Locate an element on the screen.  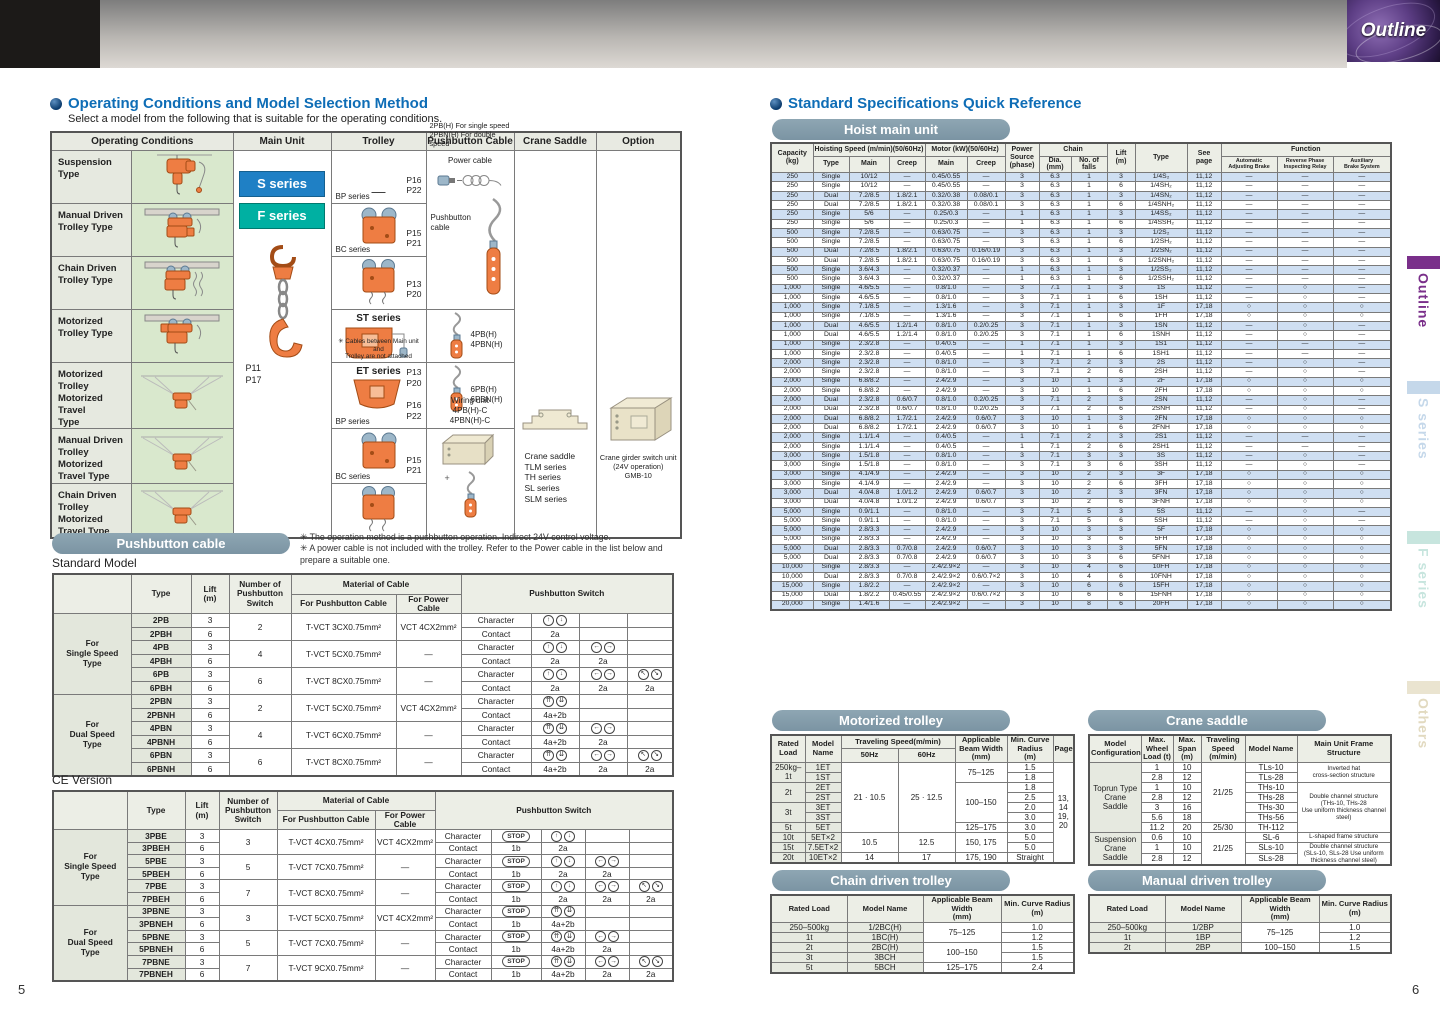
table-cell: 2,000 is located at coordinates (792, 400).